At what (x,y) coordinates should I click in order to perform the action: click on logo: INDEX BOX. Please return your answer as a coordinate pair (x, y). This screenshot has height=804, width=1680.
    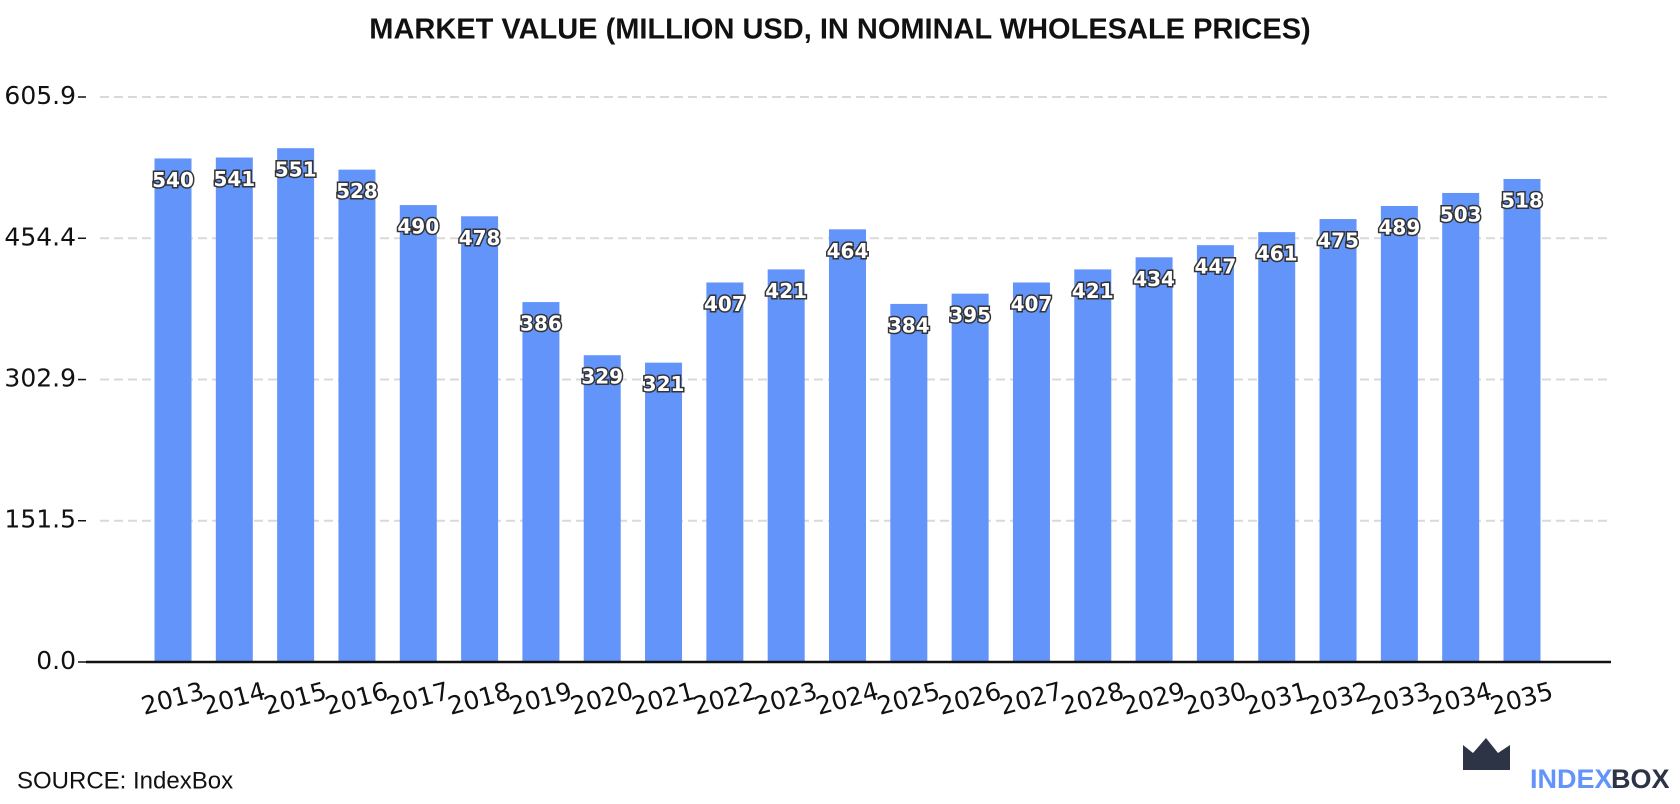
    Looking at the image, I should click on (1566, 766).